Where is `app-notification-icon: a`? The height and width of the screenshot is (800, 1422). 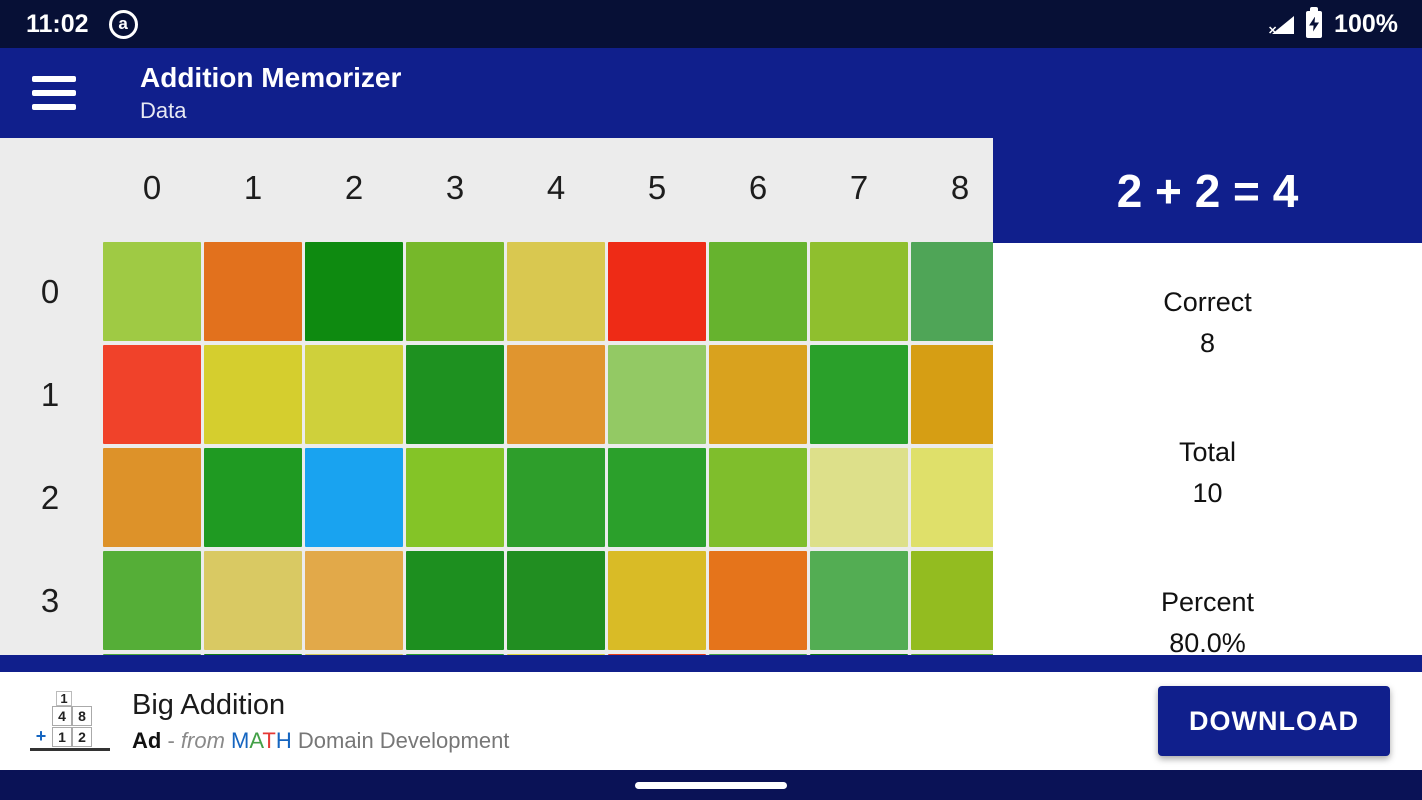
app-notification-icon: a is located at coordinates (123, 24).